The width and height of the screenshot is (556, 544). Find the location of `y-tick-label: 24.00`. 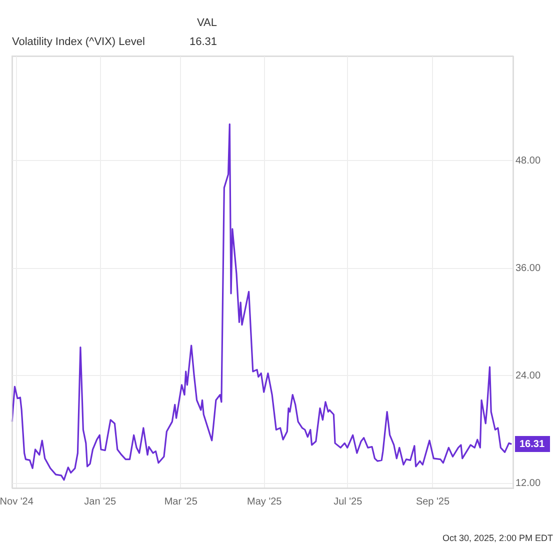

y-tick-label: 24.00 is located at coordinates (528, 376).